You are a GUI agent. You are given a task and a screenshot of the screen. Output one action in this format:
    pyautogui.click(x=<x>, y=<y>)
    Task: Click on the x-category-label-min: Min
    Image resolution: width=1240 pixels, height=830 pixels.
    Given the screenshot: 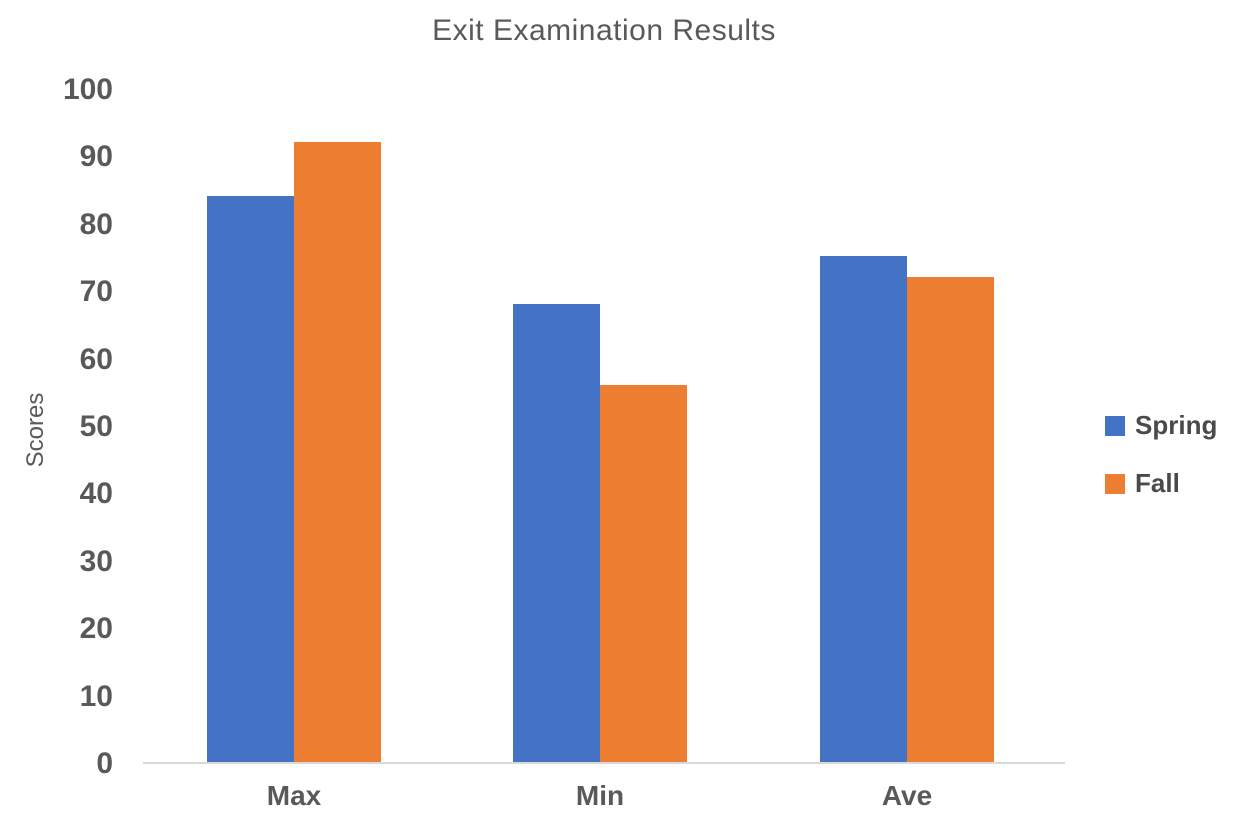 What is the action you would take?
    pyautogui.click(x=600, y=795)
    